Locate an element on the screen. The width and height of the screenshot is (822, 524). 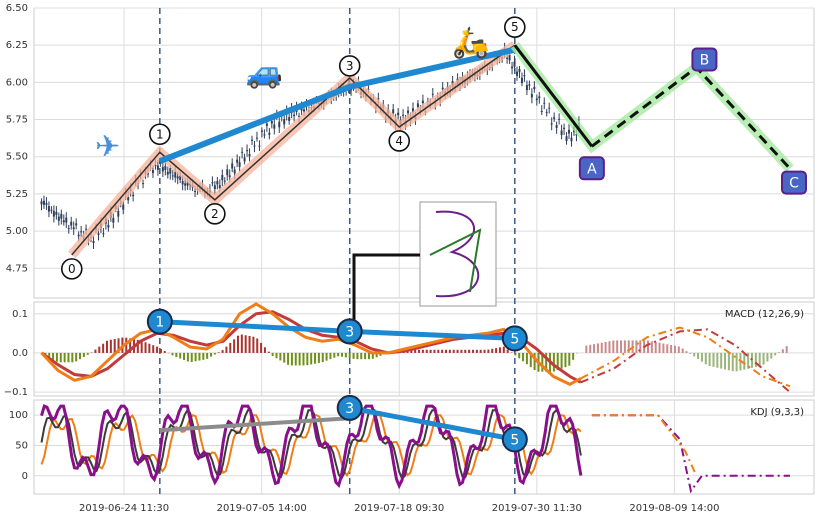
kdj-title: KDJ (9,3,3) is located at coordinates (777, 412).